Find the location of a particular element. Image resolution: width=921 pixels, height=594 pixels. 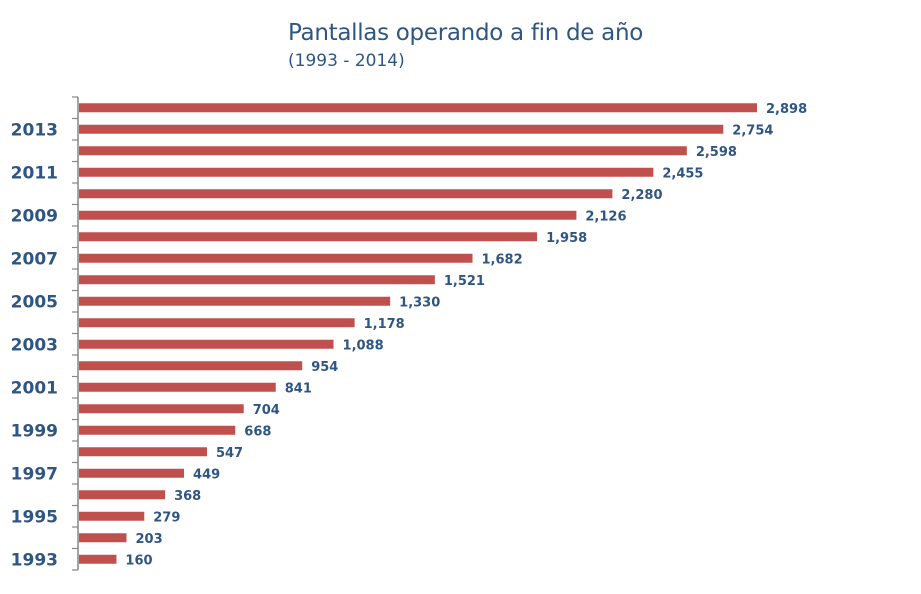

data-label-2001: 841 is located at coordinates (298, 388).